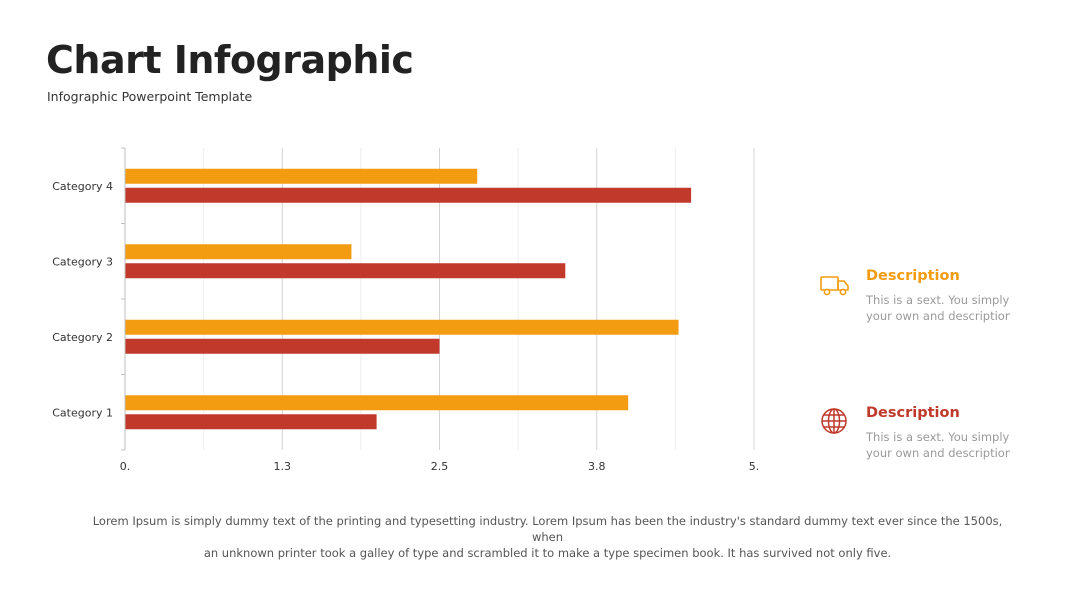  Describe the element at coordinates (230, 60) in the screenshot. I see `page-title: Chart Infographic` at that location.